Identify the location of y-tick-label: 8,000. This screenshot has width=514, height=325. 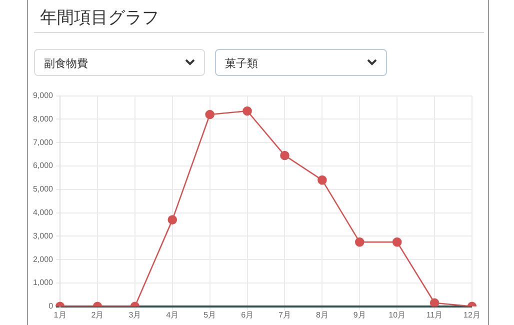
(43, 119).